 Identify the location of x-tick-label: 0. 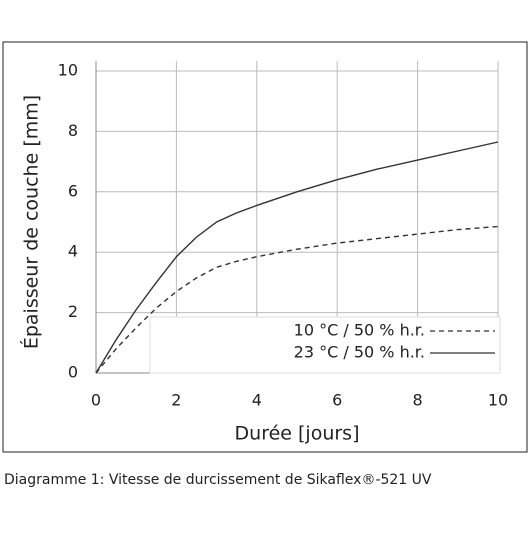
(96, 400).